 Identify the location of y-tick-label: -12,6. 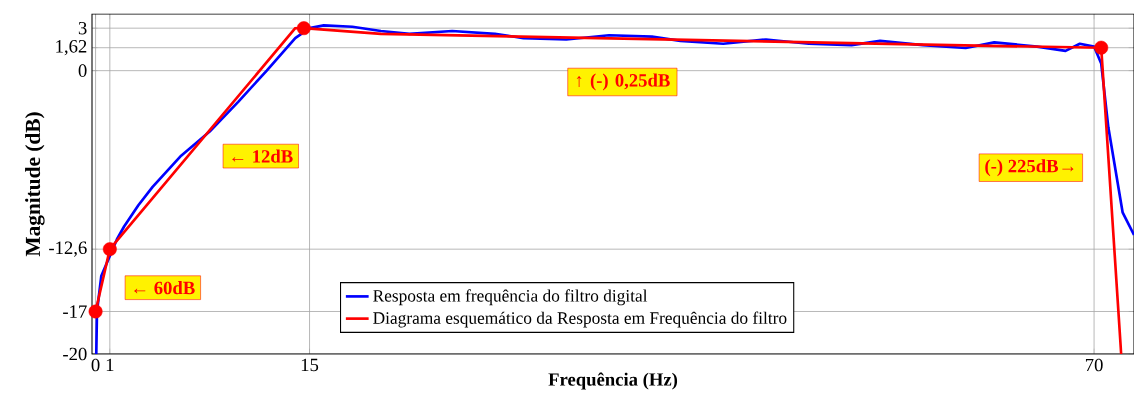
(68, 249).